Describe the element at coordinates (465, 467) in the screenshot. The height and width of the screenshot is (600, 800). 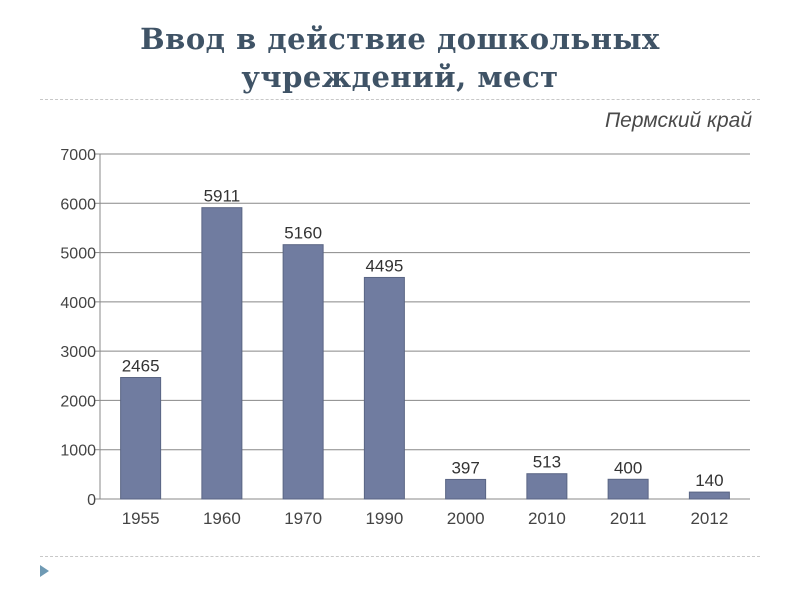
I see `data-label: 397` at that location.